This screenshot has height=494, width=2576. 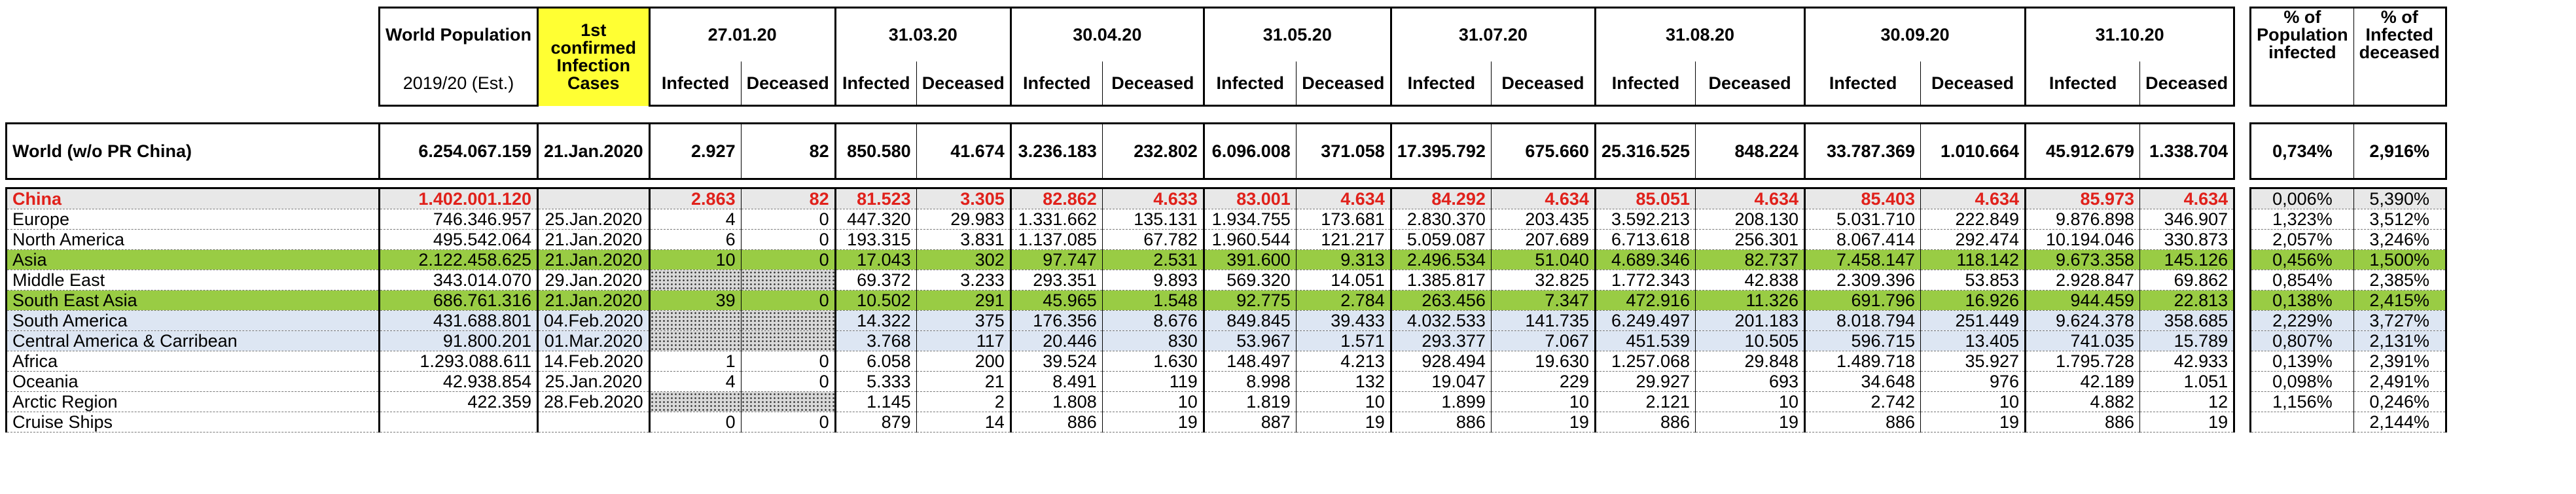 I want to click on infected-cell: 9.673.358, so click(x=2083, y=259).